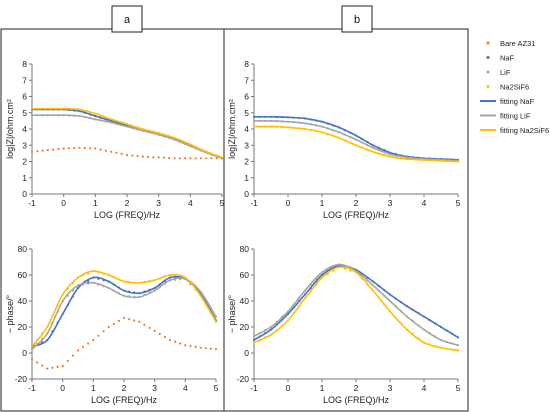  I want to click on panel-a-label: a, so click(127, 20).